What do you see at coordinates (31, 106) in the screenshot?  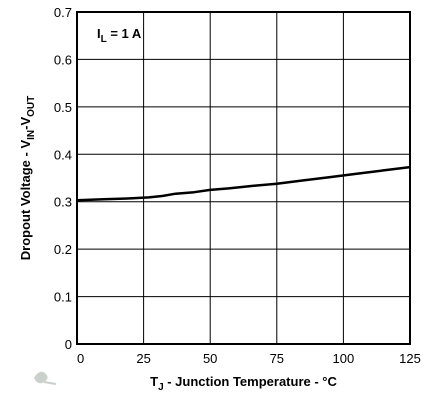 I see `ylabel-sub2: OUT` at bounding box center [31, 106].